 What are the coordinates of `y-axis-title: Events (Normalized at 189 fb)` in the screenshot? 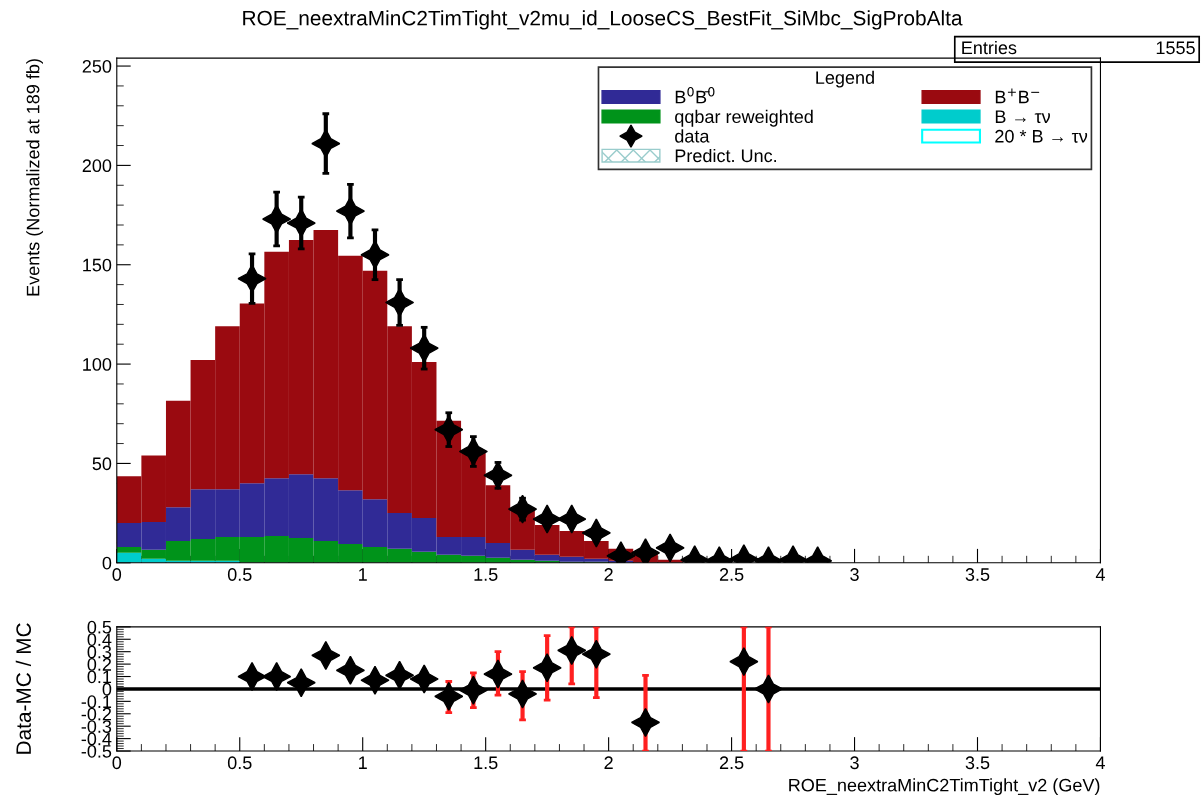 It's located at (34, 177).